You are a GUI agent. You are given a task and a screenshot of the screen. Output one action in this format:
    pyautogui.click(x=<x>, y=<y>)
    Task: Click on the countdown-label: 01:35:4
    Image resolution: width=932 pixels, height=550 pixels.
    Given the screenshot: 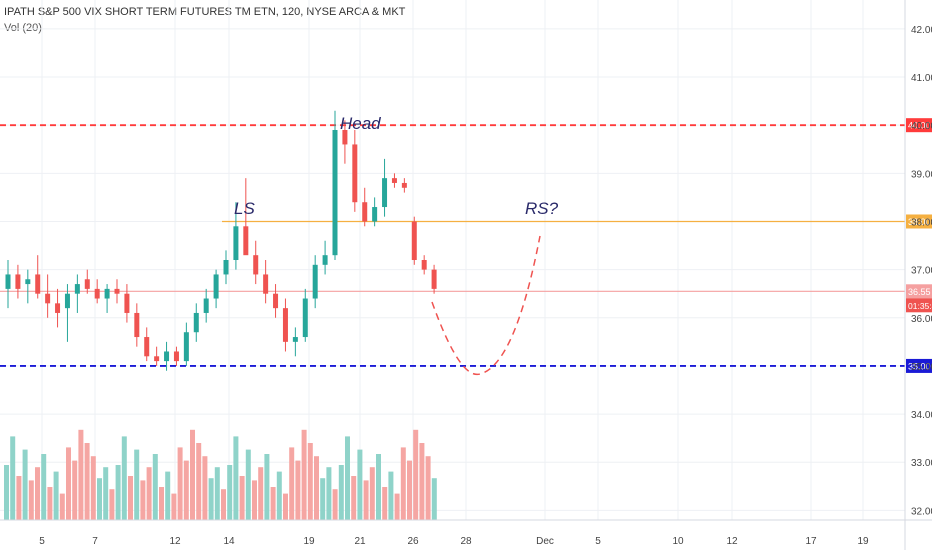 What is the action you would take?
    pyautogui.click(x=920, y=306)
    